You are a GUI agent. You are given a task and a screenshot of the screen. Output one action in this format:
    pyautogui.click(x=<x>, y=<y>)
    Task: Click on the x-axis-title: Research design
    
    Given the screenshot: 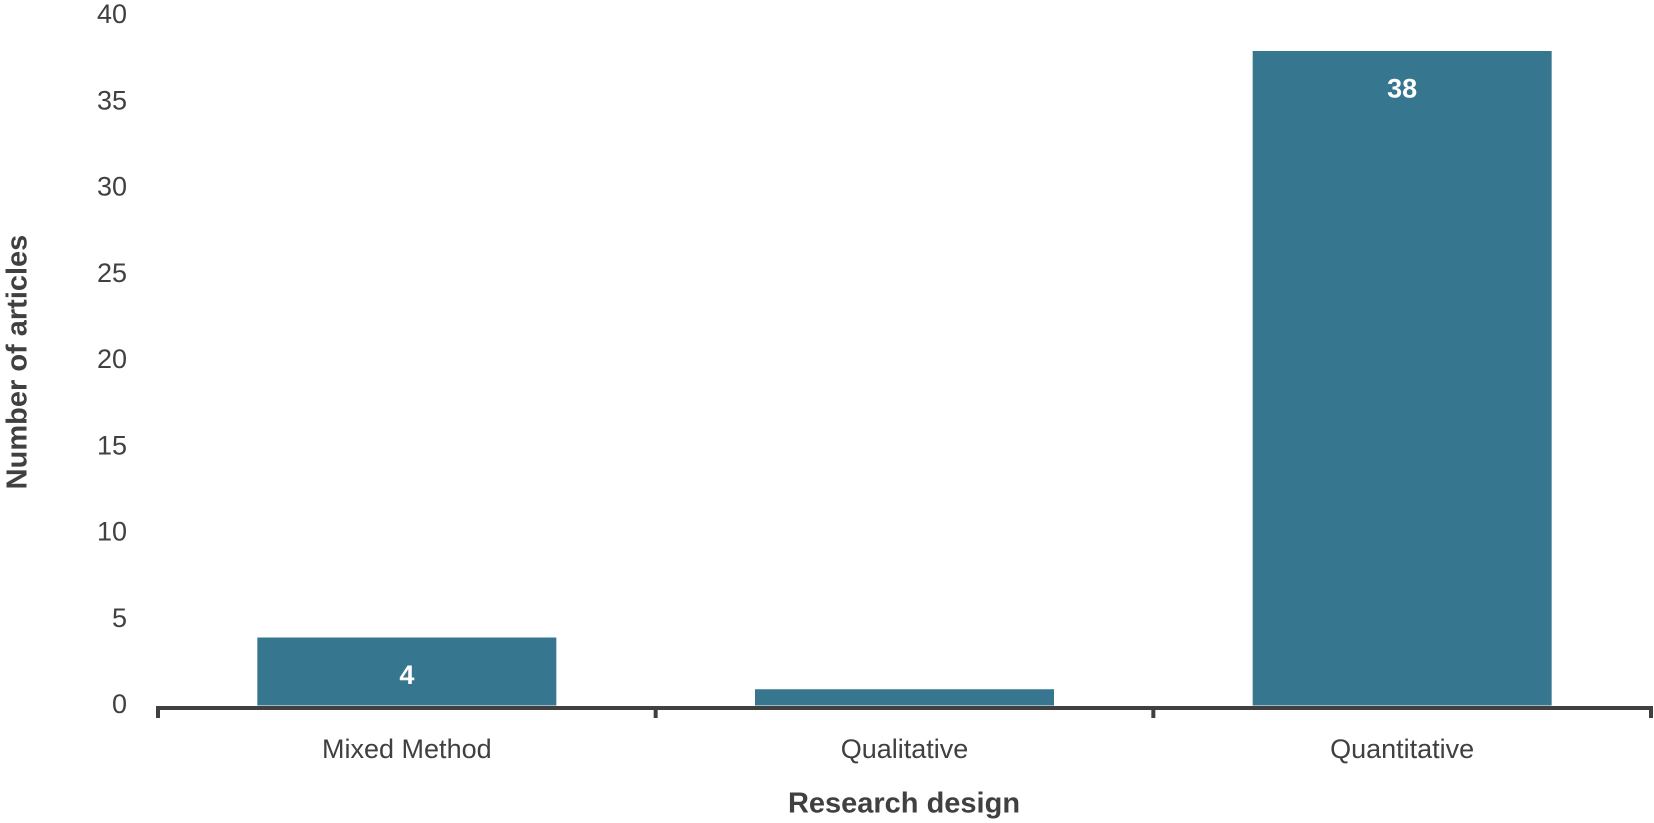 What is the action you would take?
    pyautogui.click(x=904, y=804)
    